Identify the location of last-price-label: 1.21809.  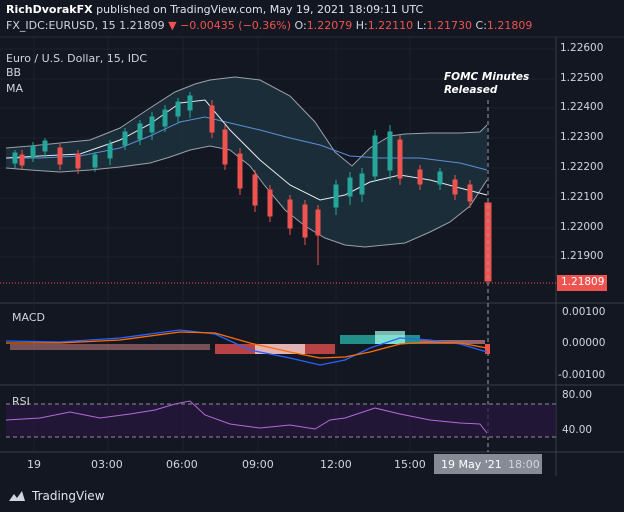
(583, 282).